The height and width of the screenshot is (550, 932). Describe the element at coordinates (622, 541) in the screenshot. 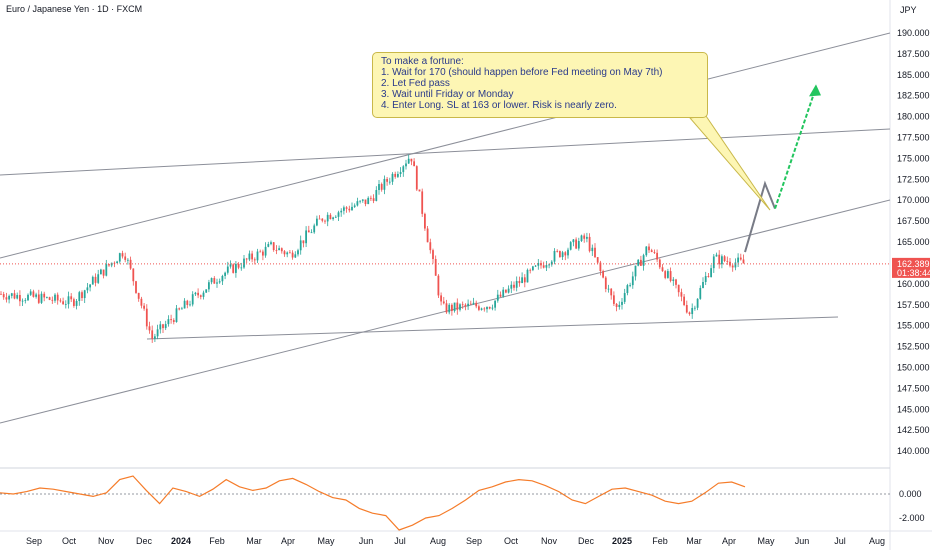

I see `time-tick-label: 2025` at that location.